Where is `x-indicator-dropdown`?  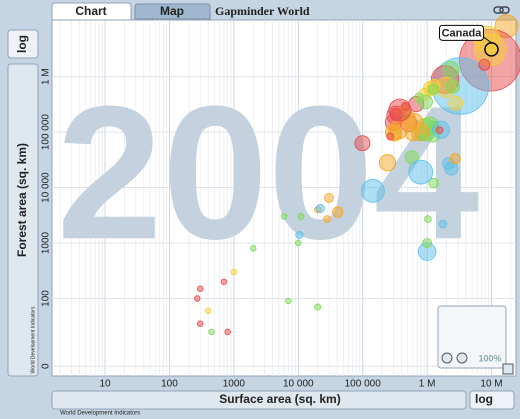
x-indicator-dropdown is located at coordinates (259, 400).